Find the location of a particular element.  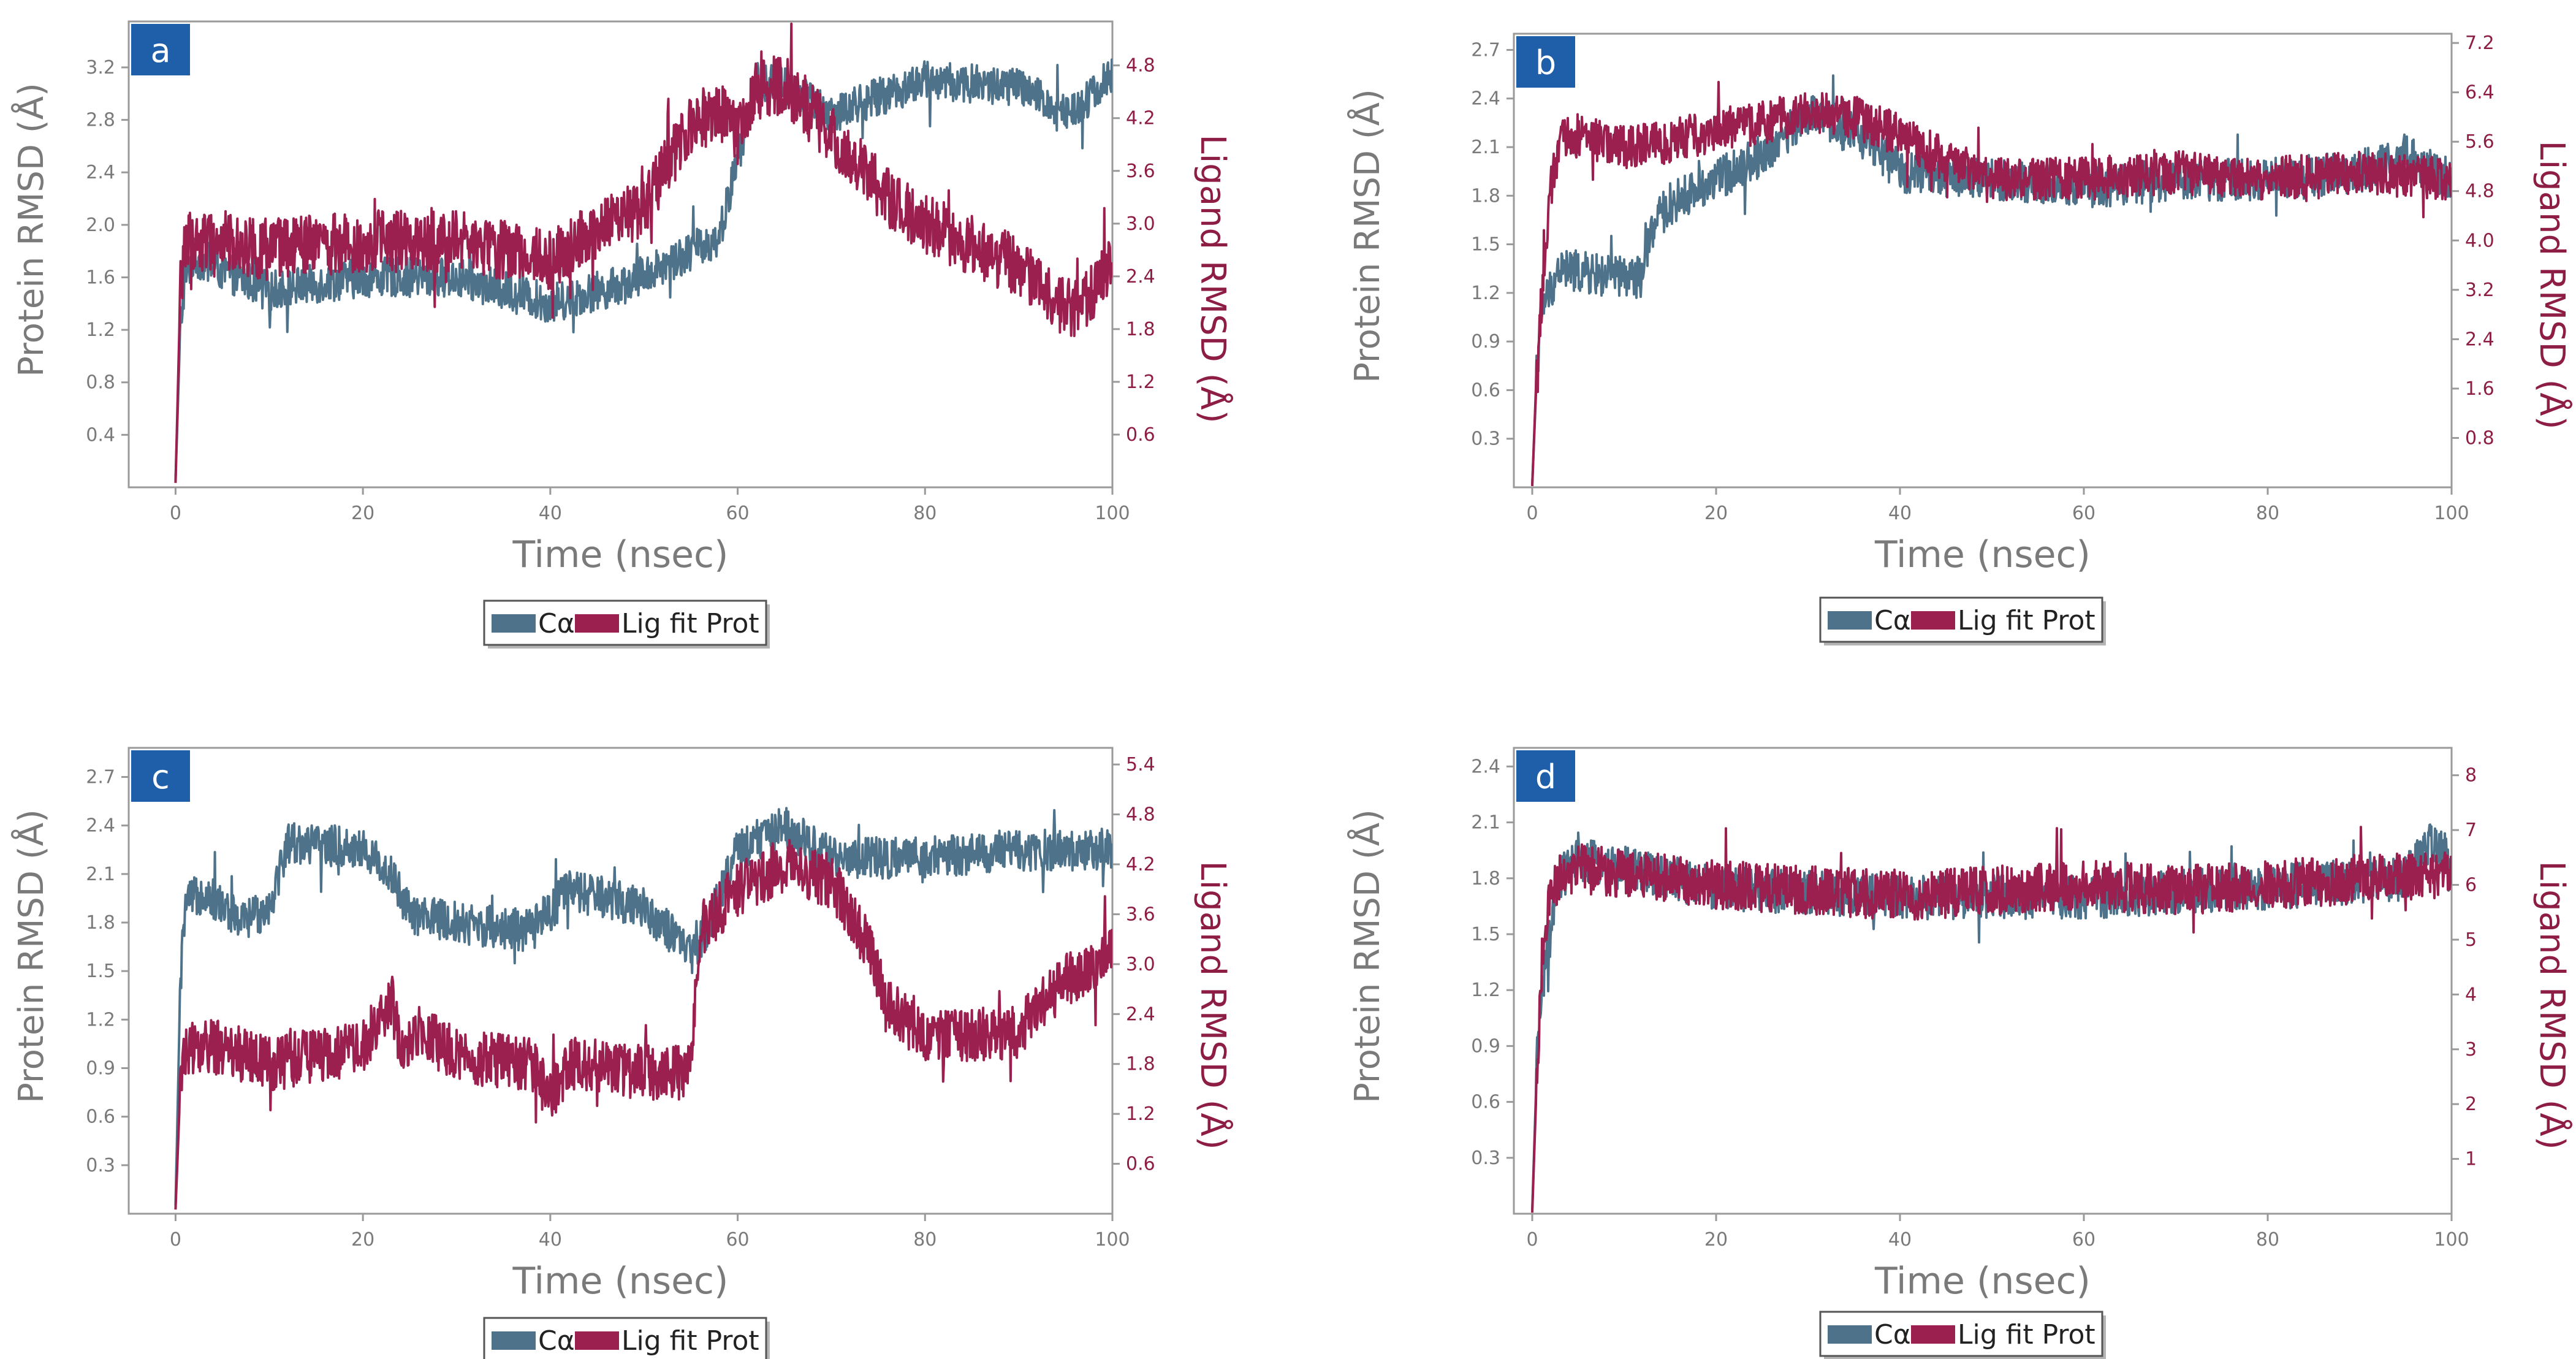

y-right-tick-label: 6.4 is located at coordinates (2479, 93).